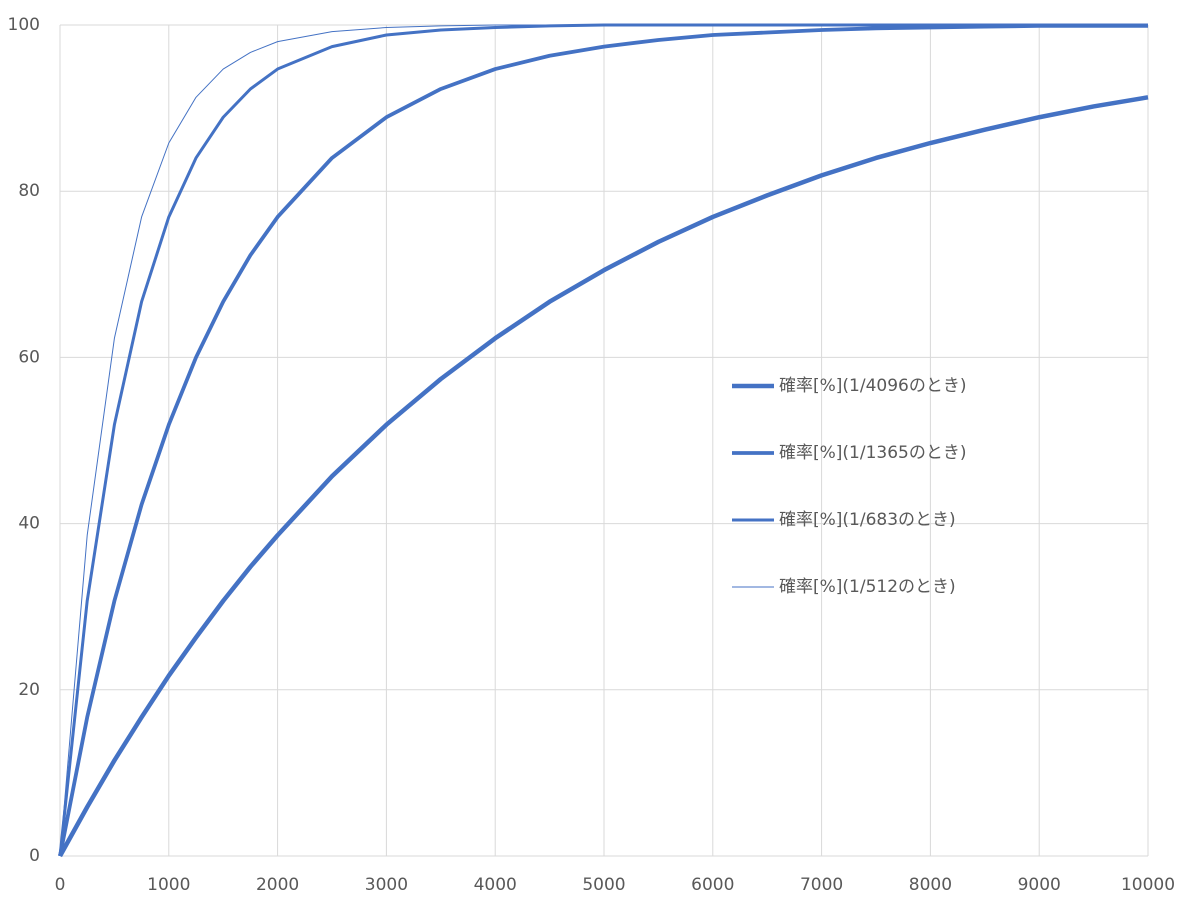 The height and width of the screenshot is (900, 1200). Describe the element at coordinates (34, 856) in the screenshot. I see `y-tick-label: 0` at that location.